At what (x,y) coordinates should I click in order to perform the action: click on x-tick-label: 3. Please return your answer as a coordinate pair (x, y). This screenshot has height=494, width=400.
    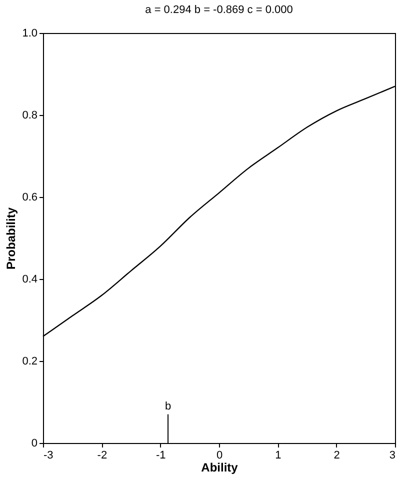
    Looking at the image, I should click on (392, 456).